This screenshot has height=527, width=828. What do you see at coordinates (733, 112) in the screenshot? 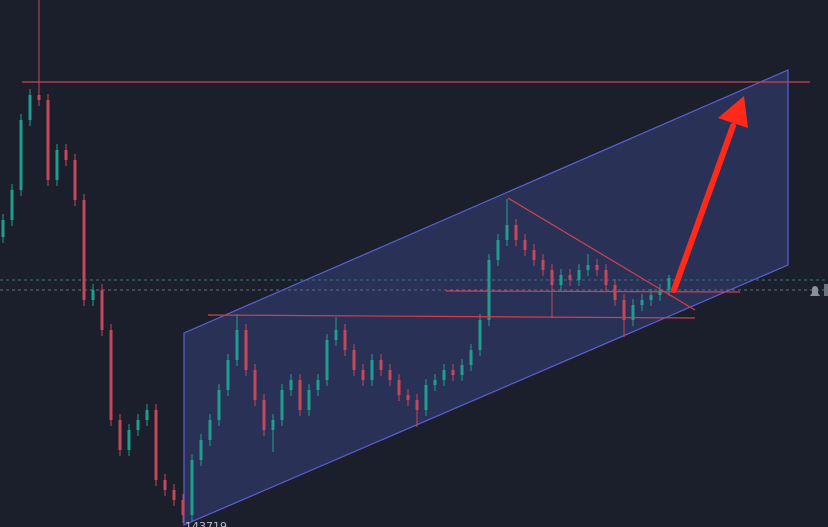
I see `arrow-head` at bounding box center [733, 112].